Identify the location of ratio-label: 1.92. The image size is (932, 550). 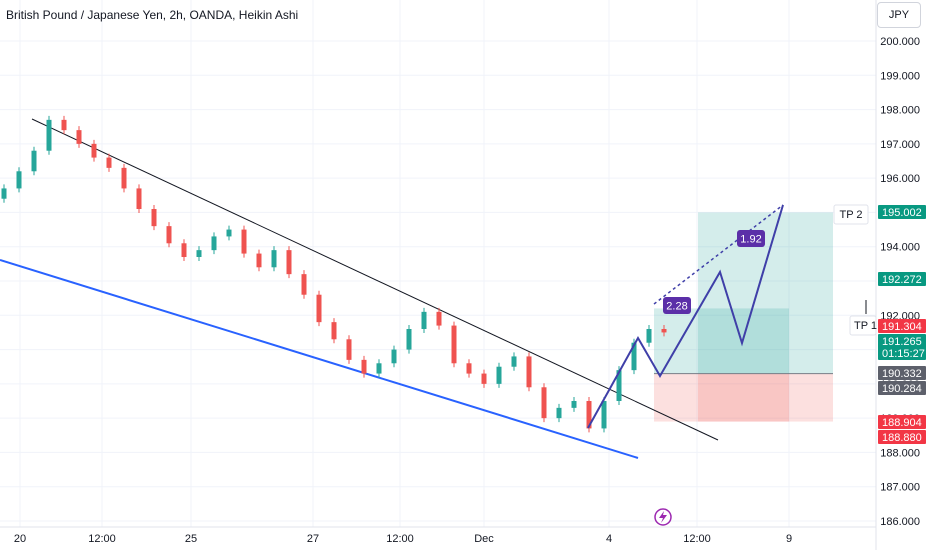
(750, 240).